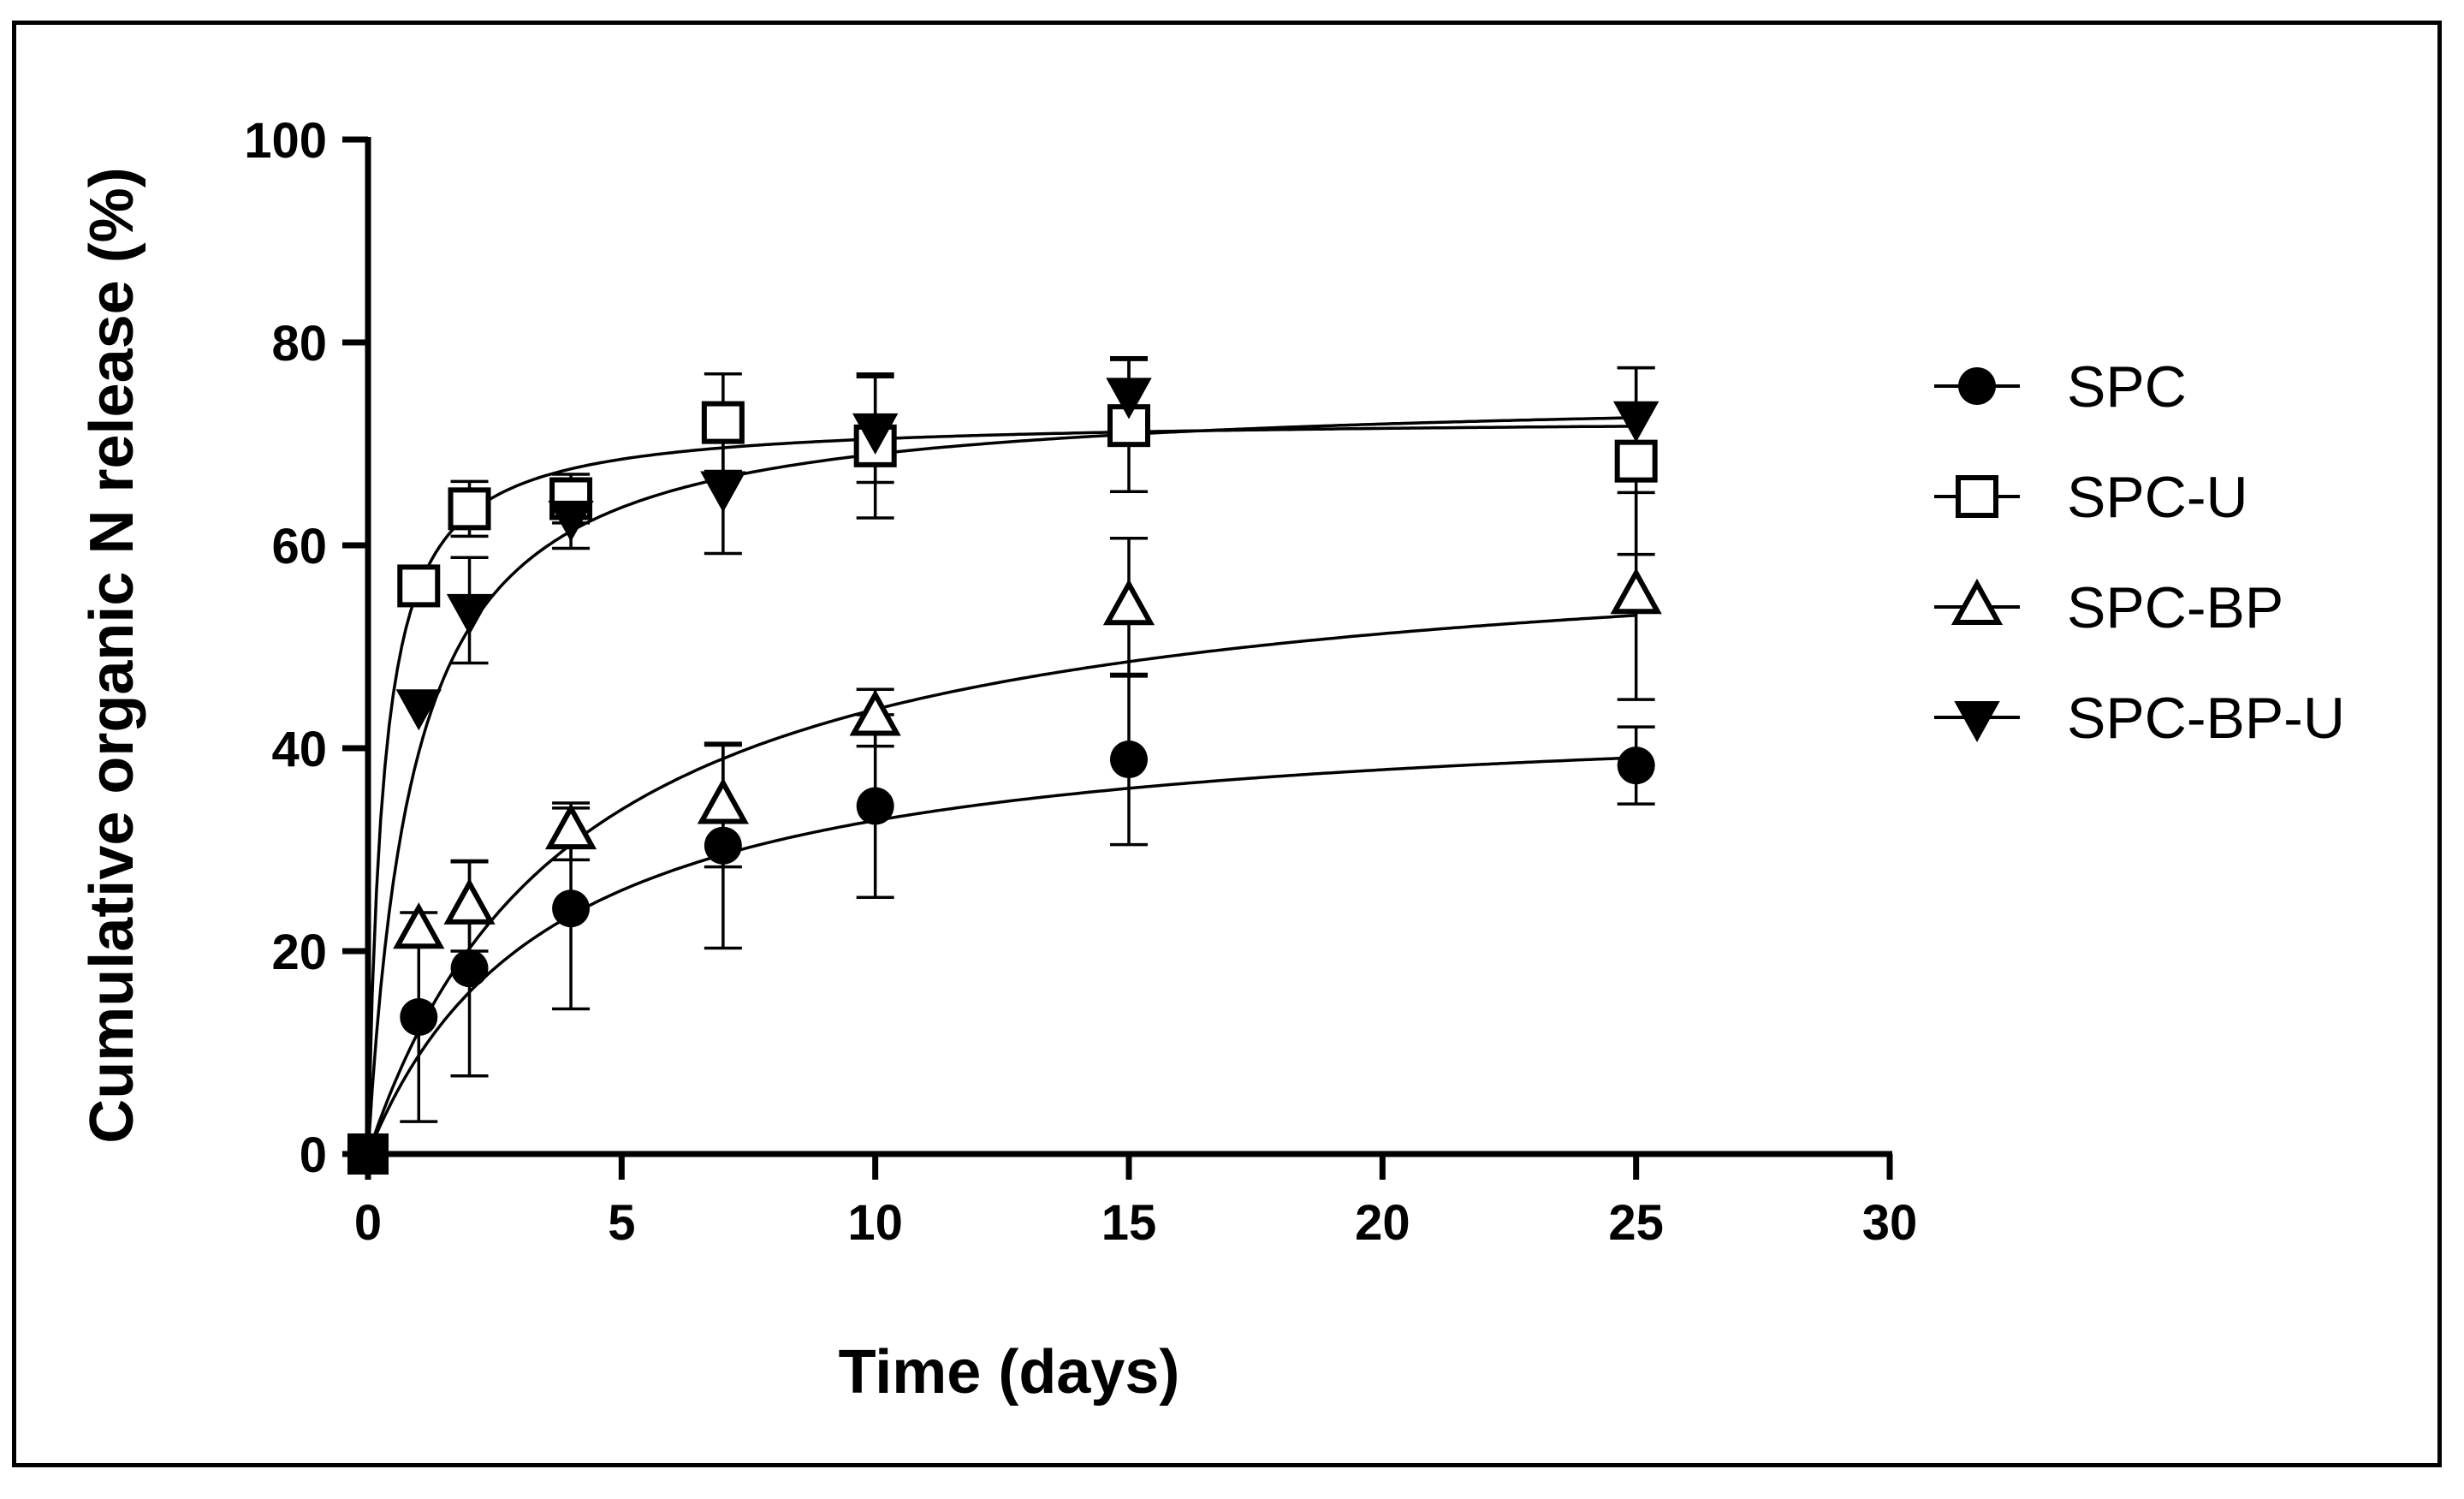 The width and height of the screenshot is (2464, 1499). Describe the element at coordinates (2157, 497) in the screenshot. I see `legend-label: SPC-U` at that location.